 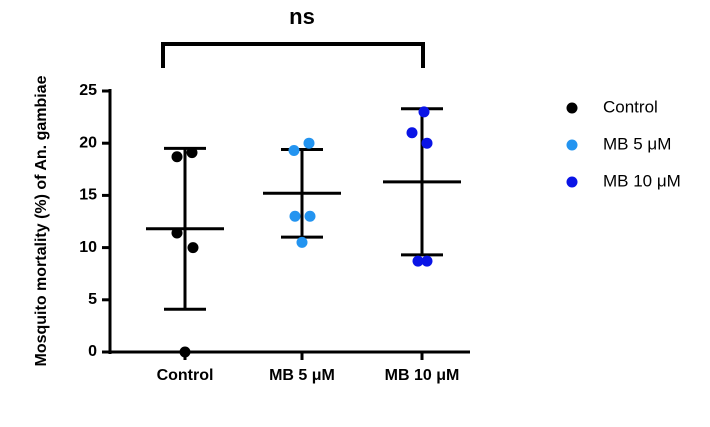 What do you see at coordinates (92, 351) in the screenshot?
I see `y-tick-label: 0` at bounding box center [92, 351].